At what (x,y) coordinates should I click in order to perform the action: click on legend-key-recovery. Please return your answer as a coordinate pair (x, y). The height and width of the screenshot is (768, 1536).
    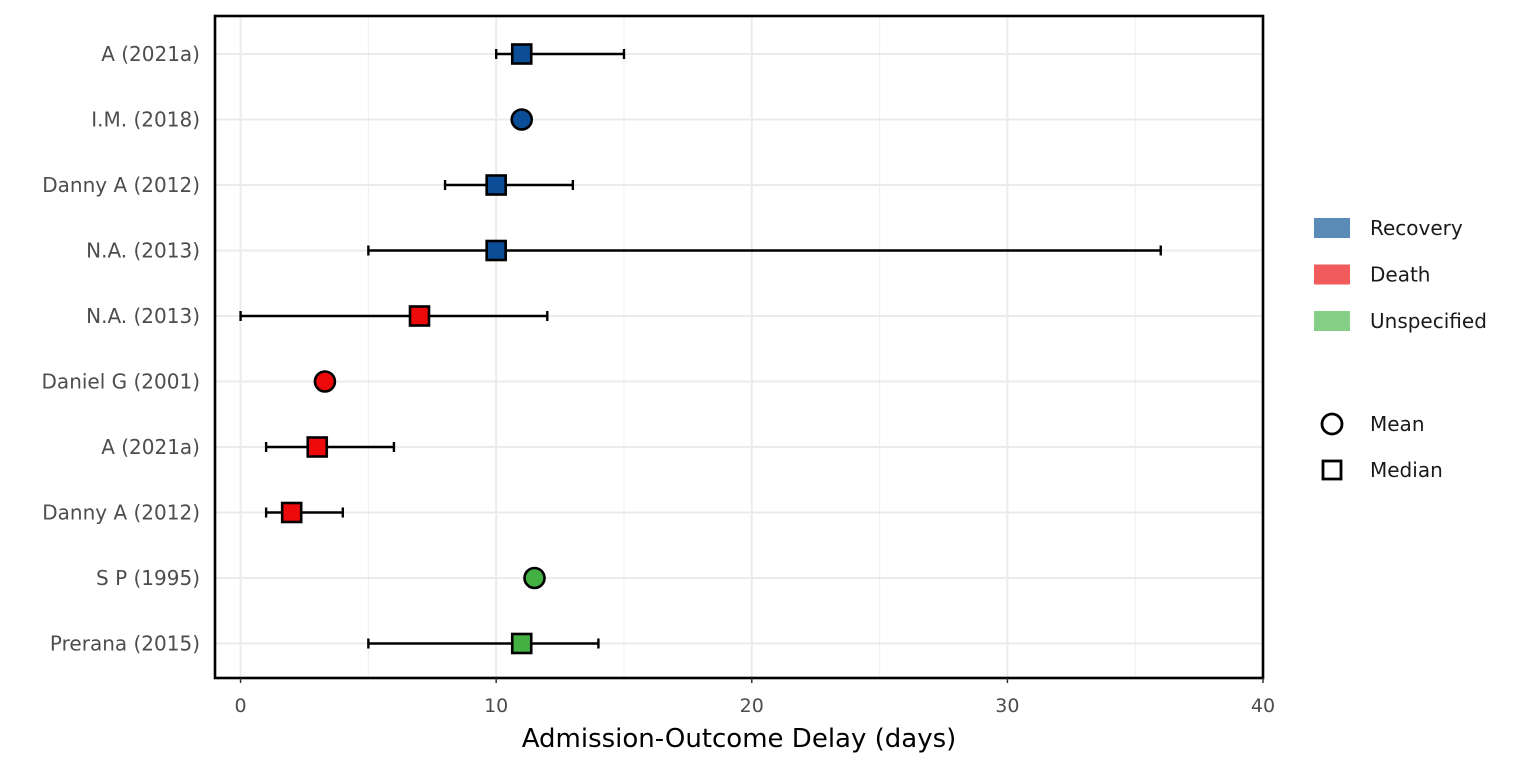
    Looking at the image, I should click on (1332, 228).